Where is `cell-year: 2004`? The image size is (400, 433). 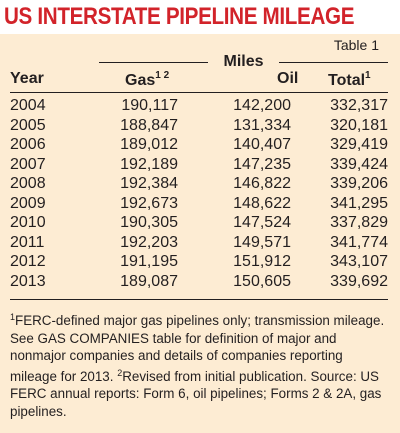
cell-year: 2004 is located at coordinates (28, 105).